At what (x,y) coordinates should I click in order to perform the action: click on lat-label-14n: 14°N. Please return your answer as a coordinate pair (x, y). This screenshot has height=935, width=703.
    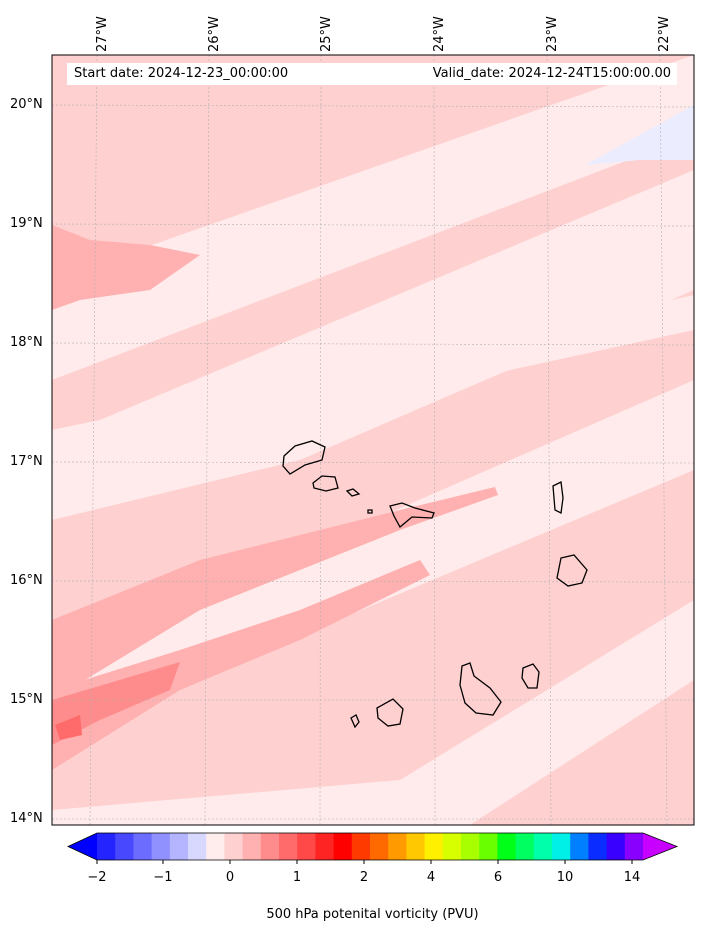
    Looking at the image, I should click on (26, 818).